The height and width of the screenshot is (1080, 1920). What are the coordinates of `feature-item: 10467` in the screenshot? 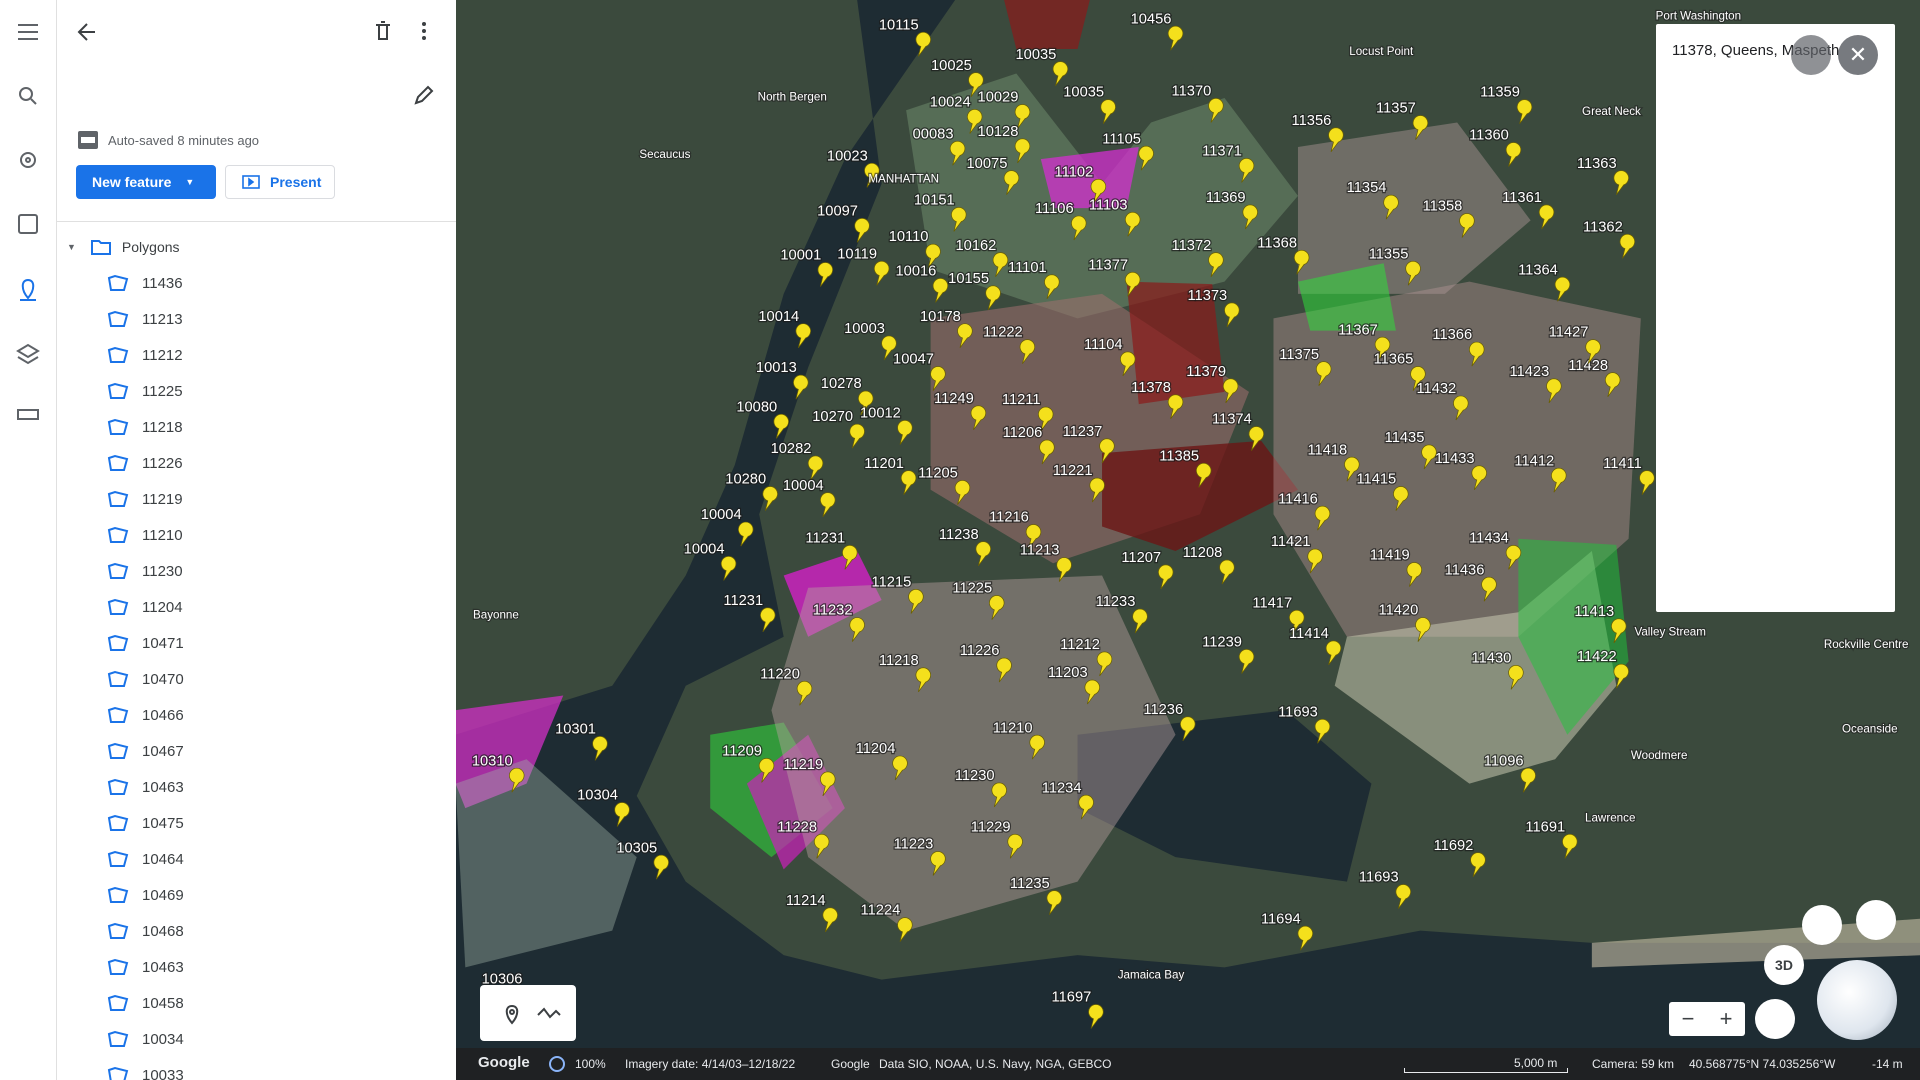 It's located at (145, 751).